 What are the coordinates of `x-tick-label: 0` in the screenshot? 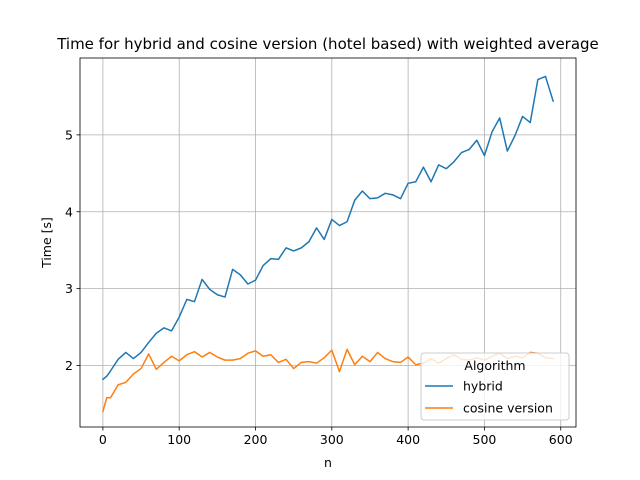 It's located at (103, 439).